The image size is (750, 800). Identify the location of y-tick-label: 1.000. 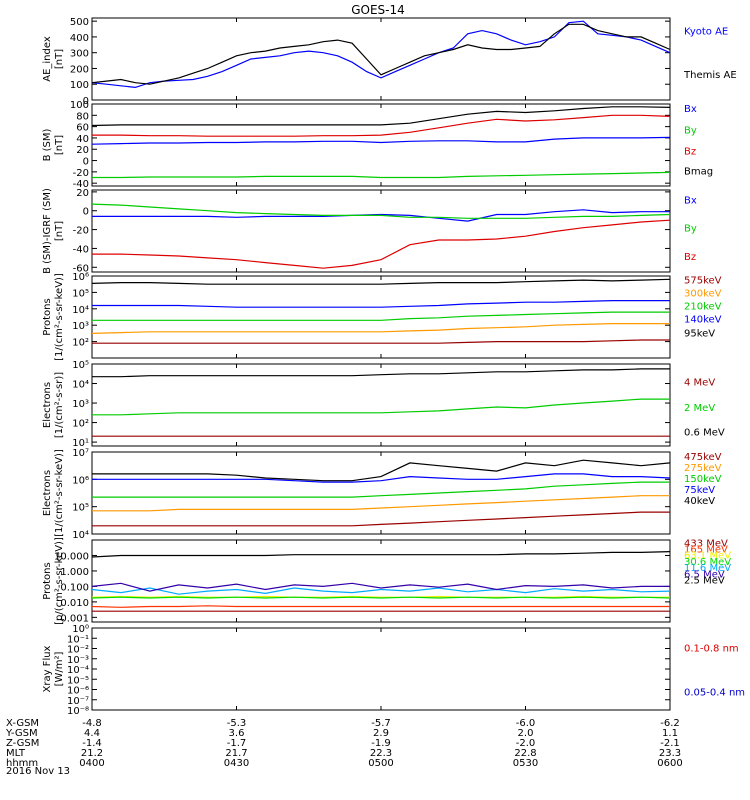
(74, 572).